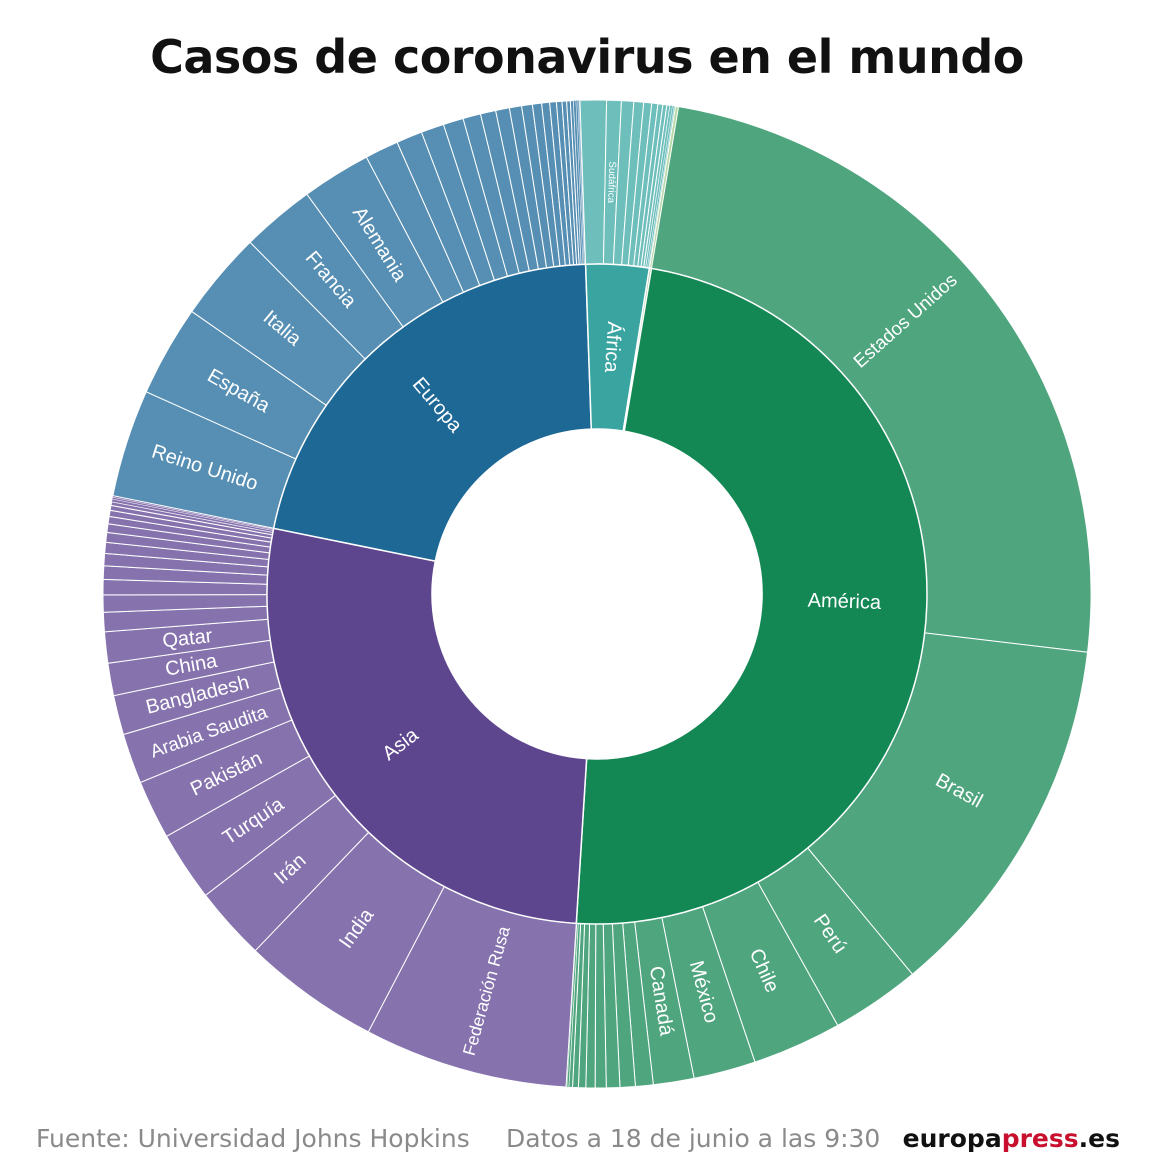 This screenshot has width=1174, height=1174. What do you see at coordinates (613, 347) in the screenshot?
I see `region-label-africa: África` at bounding box center [613, 347].